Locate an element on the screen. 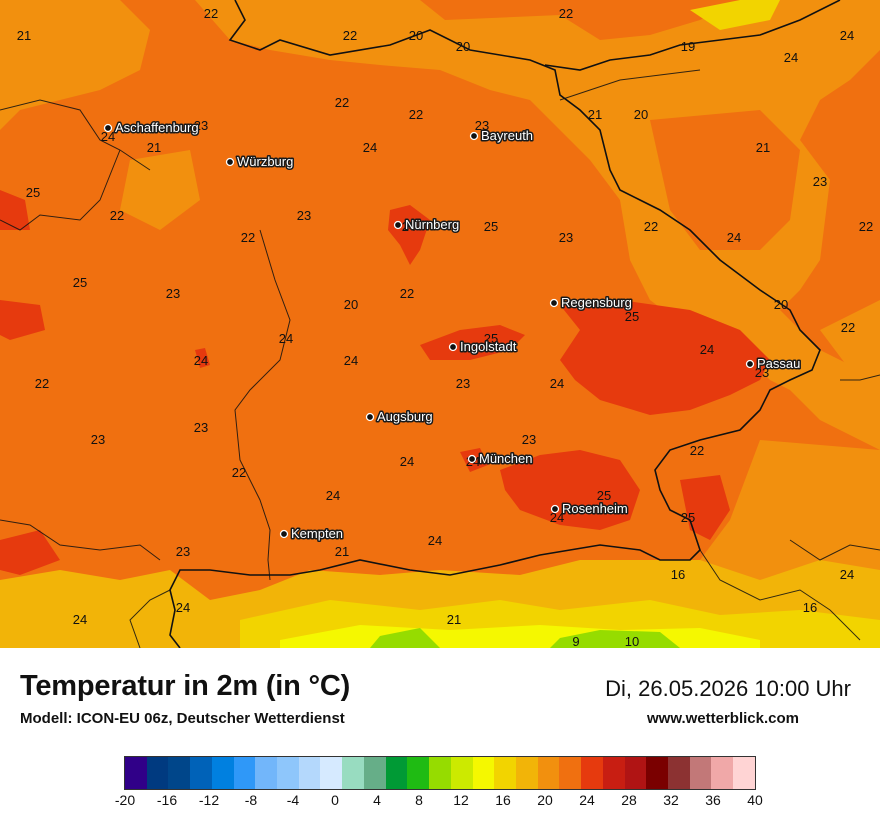 This screenshot has height=830, width=880. temperature-zone-25-small is located at coordinates (202, 358).